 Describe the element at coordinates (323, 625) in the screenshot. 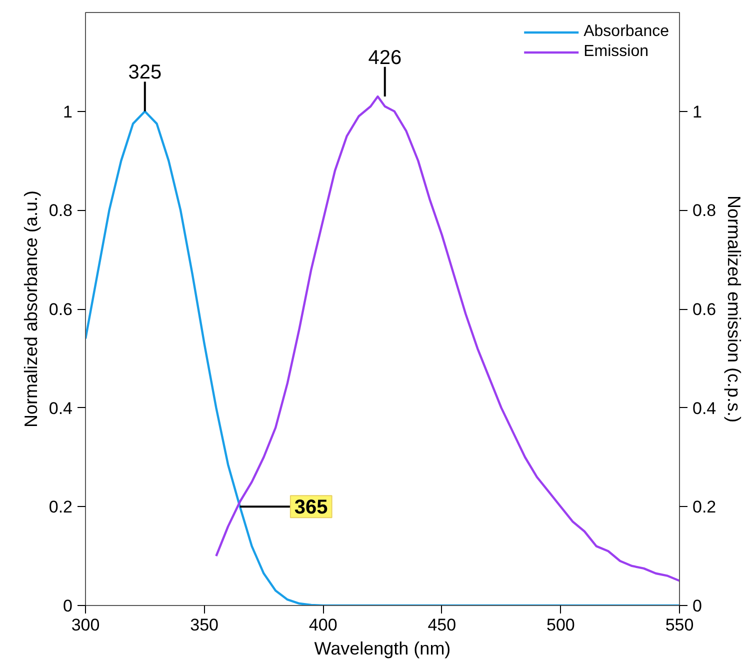

I see `x-tick-label: 400` at that location.